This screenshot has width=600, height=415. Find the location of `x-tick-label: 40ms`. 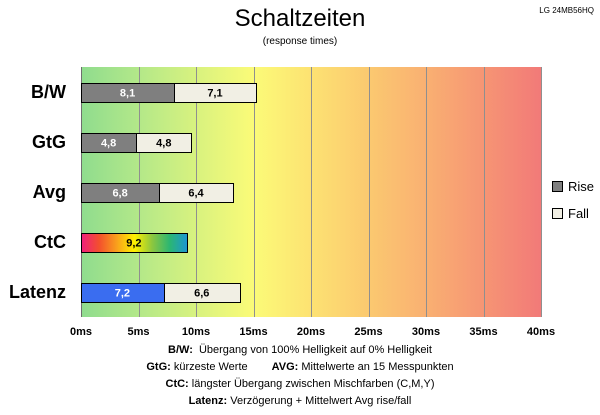

x-tick-label: 40ms is located at coordinates (541, 332).